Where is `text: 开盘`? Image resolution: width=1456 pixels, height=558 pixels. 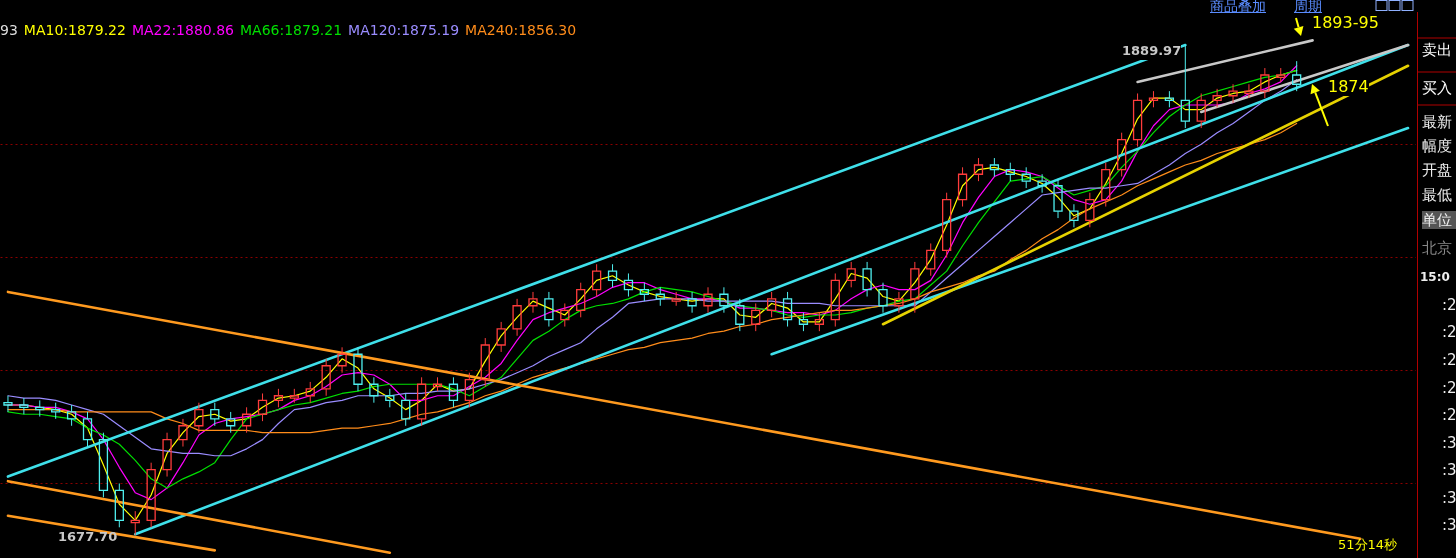
text: 开盘 is located at coordinates (1437, 170).